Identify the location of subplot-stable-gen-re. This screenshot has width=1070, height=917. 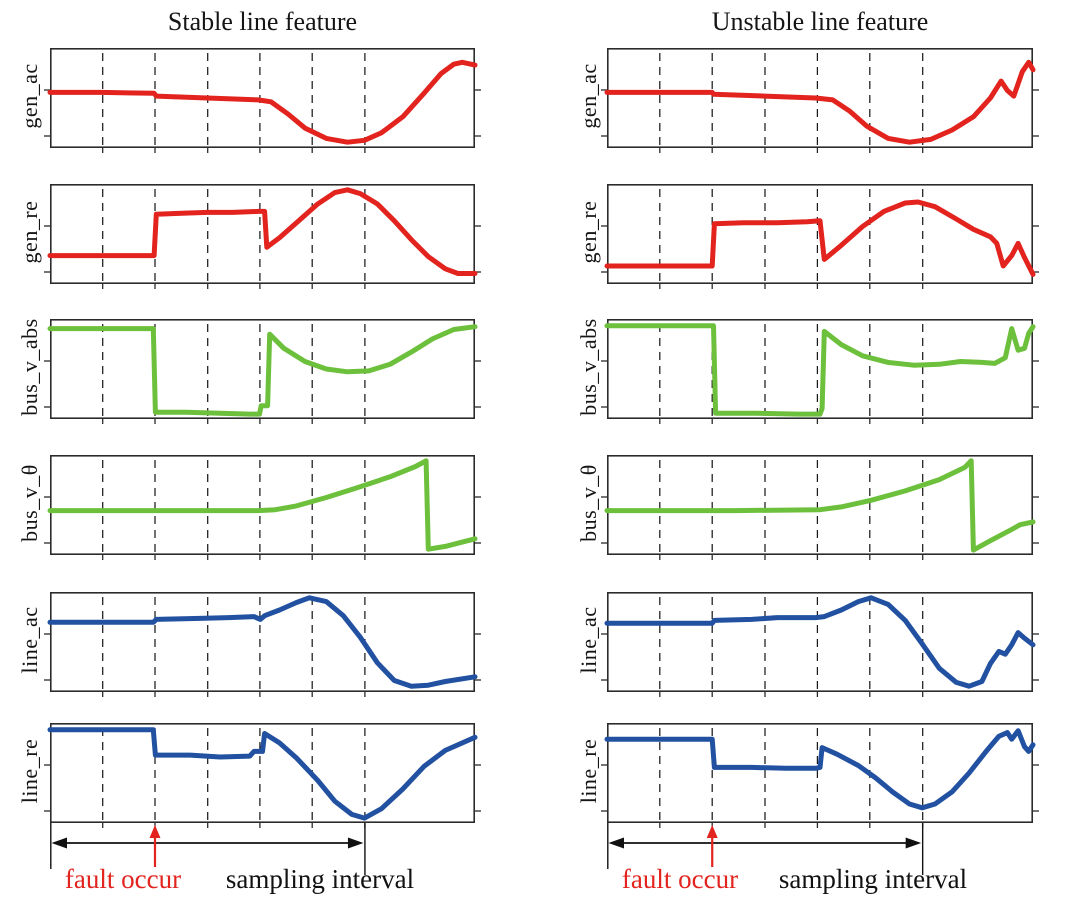
(262, 236).